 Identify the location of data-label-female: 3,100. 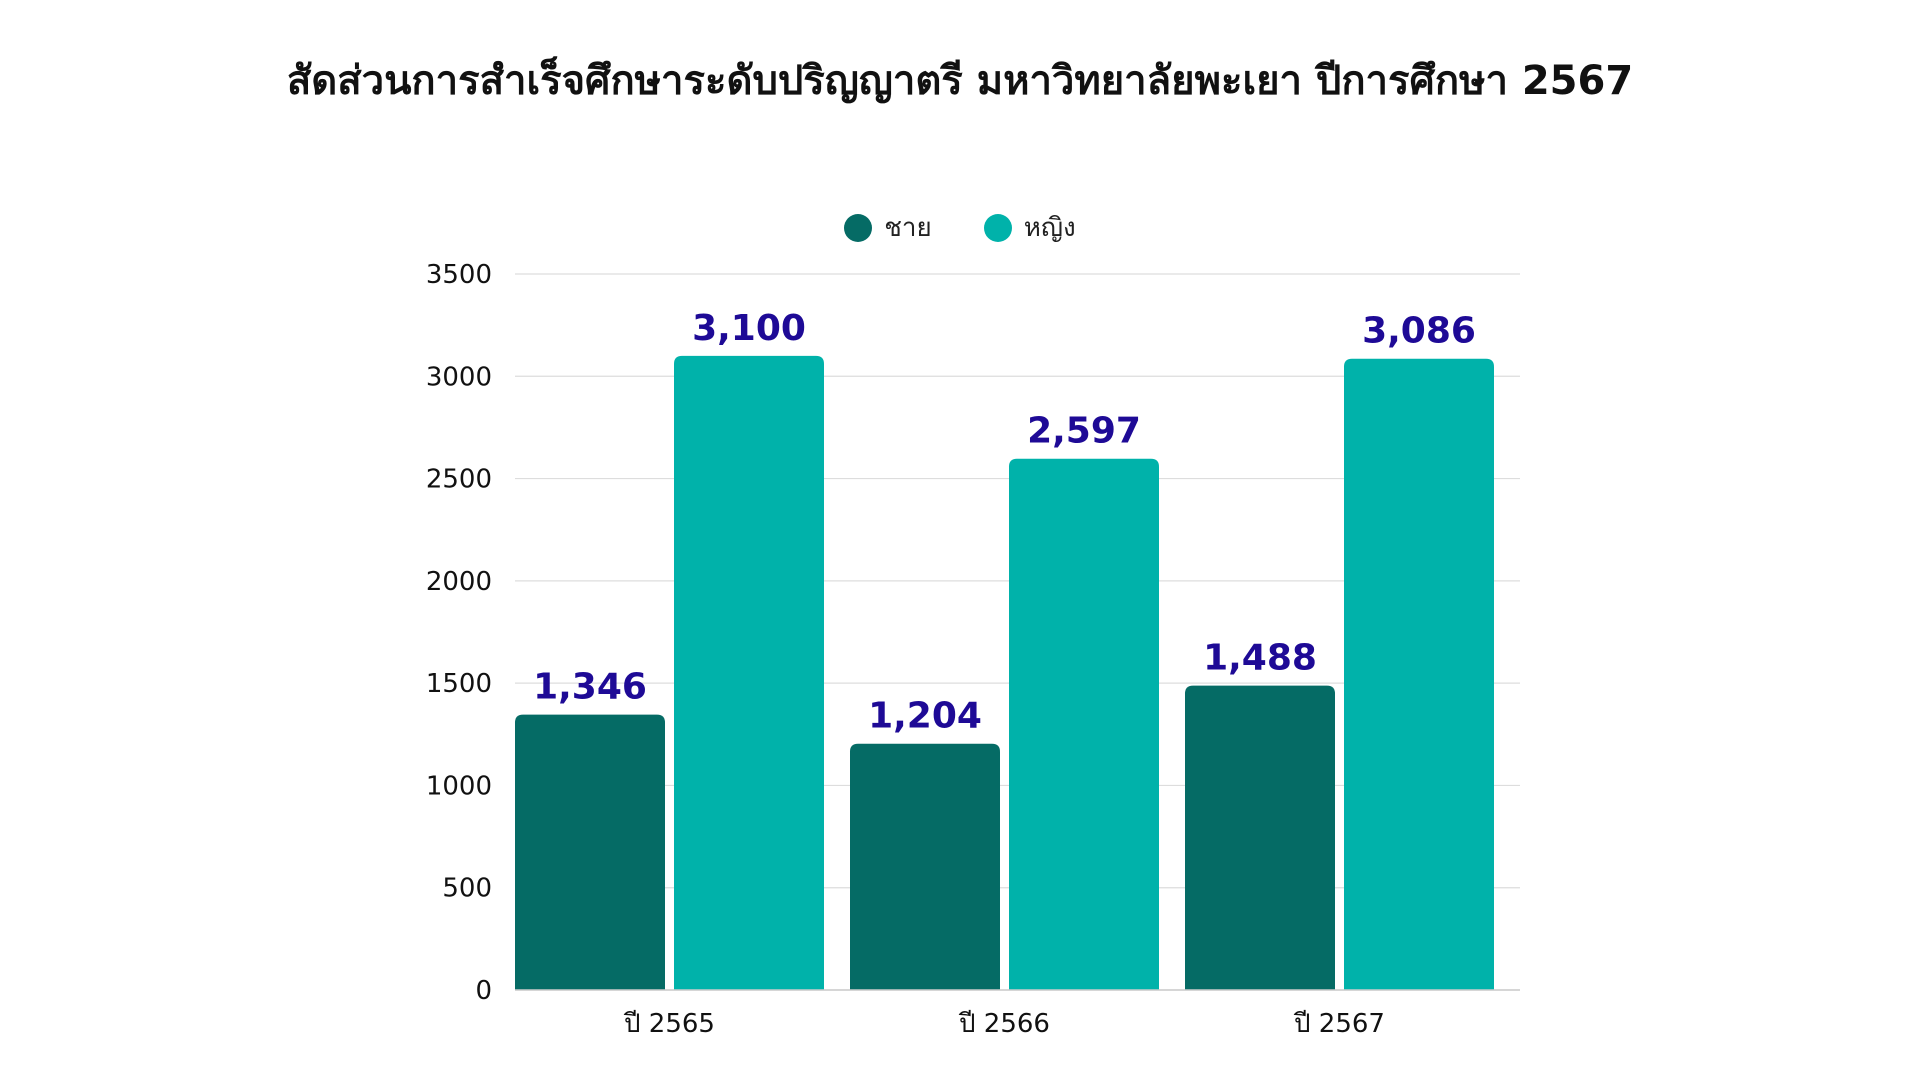
(749, 328).